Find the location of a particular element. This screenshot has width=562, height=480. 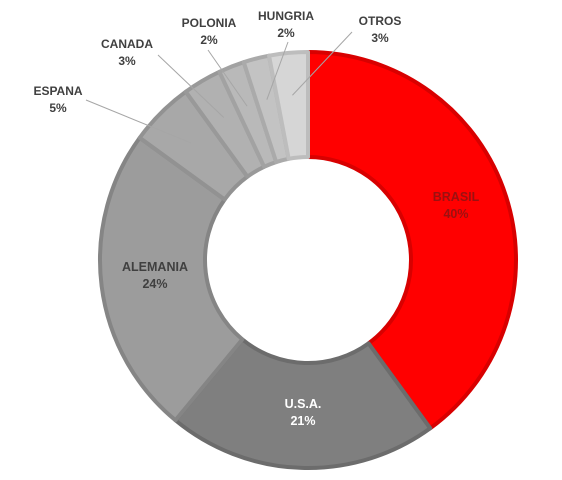

slice-u-s-a is located at coordinates (303, 403).